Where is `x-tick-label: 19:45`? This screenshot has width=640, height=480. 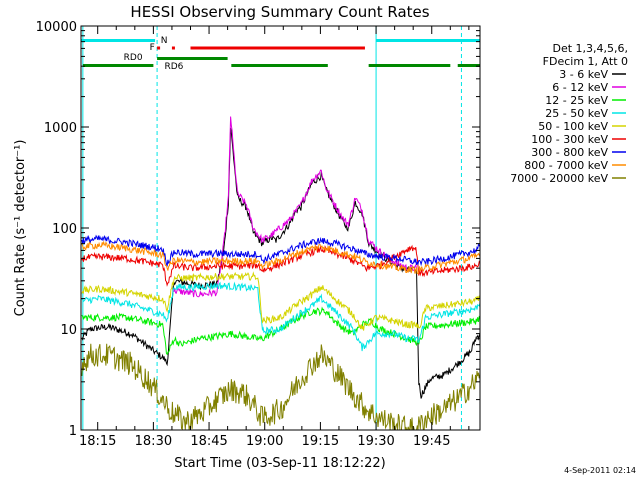
x-tick-label: 19:45 is located at coordinates (431, 441).